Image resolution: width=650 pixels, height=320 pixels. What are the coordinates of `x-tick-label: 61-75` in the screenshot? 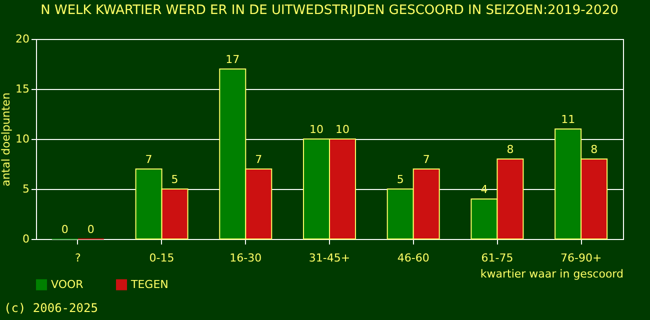 It's located at (497, 258).